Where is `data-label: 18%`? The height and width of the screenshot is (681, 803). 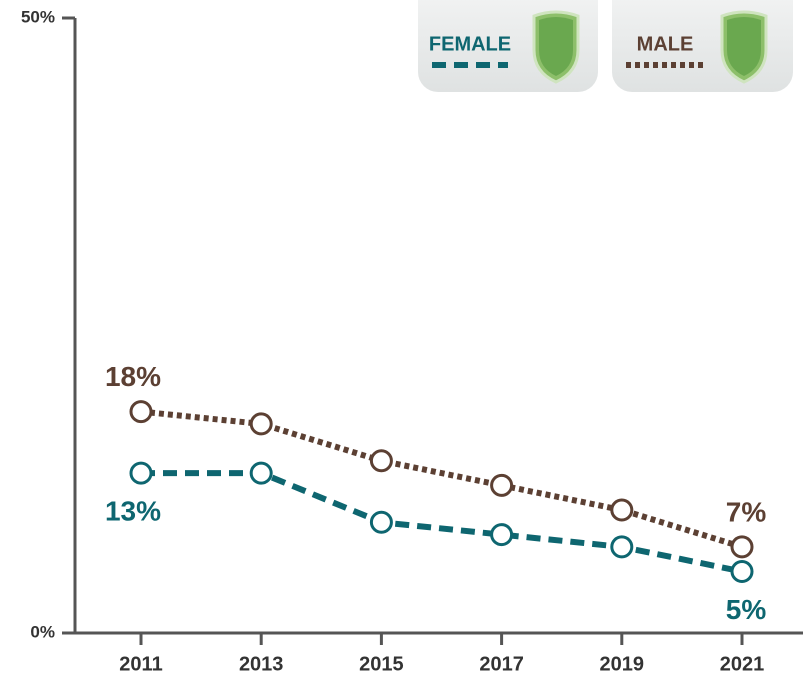 data-label: 18% is located at coordinates (133, 376).